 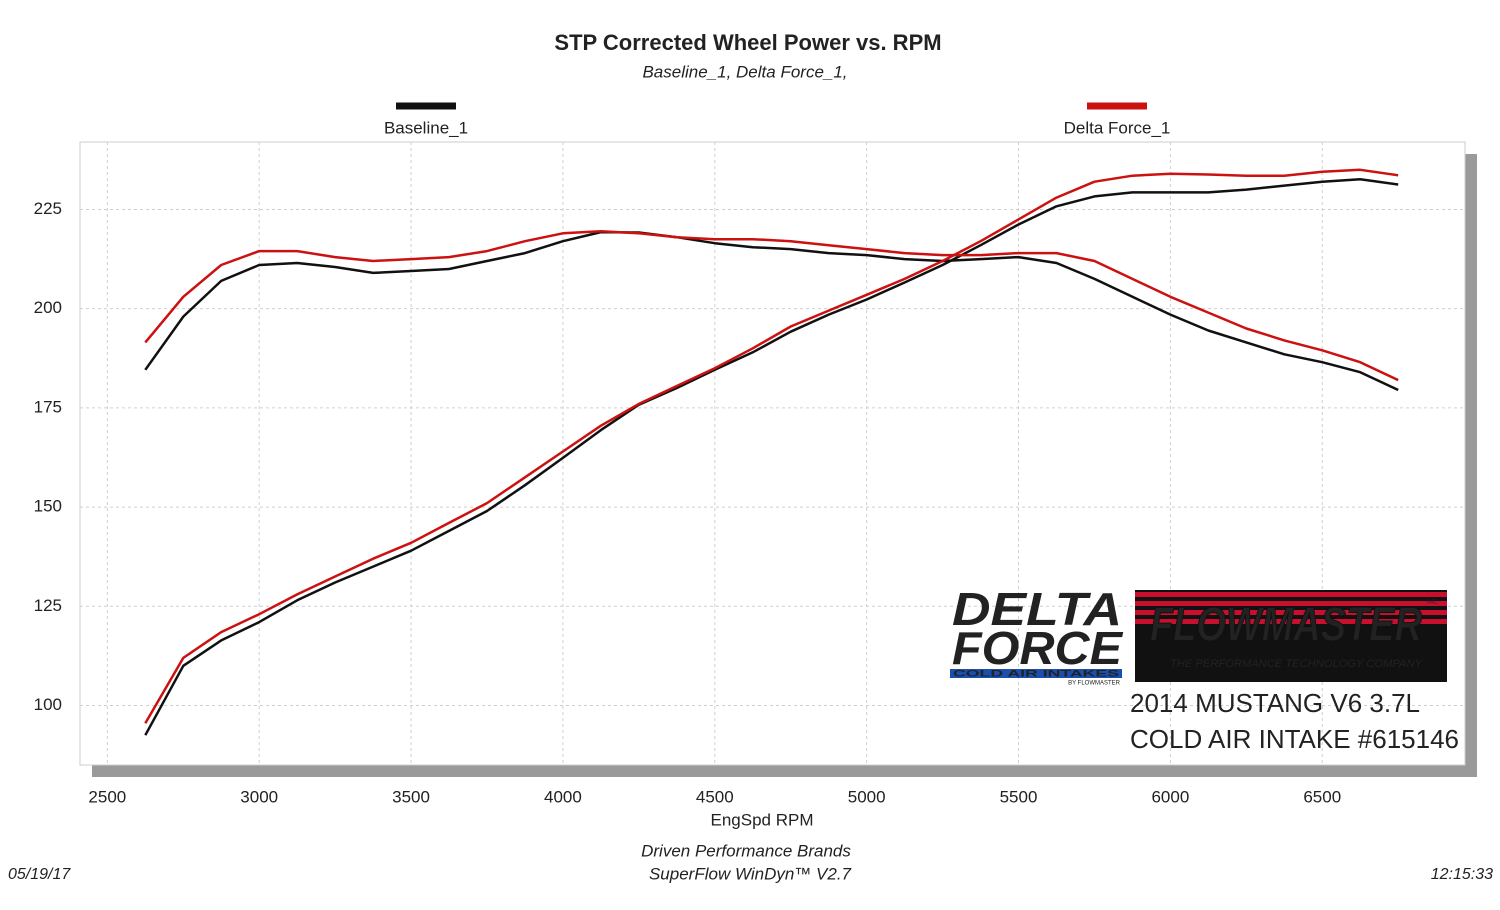 I want to click on logo-tag-bg, so click(x=1036, y=673).